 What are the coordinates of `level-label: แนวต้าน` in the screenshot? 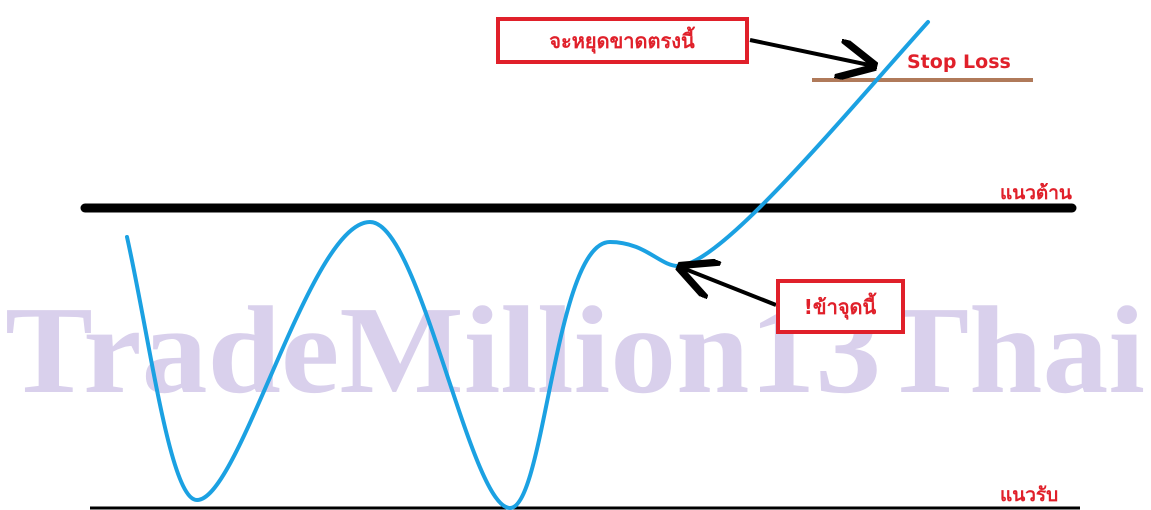 It's located at (1036, 193).